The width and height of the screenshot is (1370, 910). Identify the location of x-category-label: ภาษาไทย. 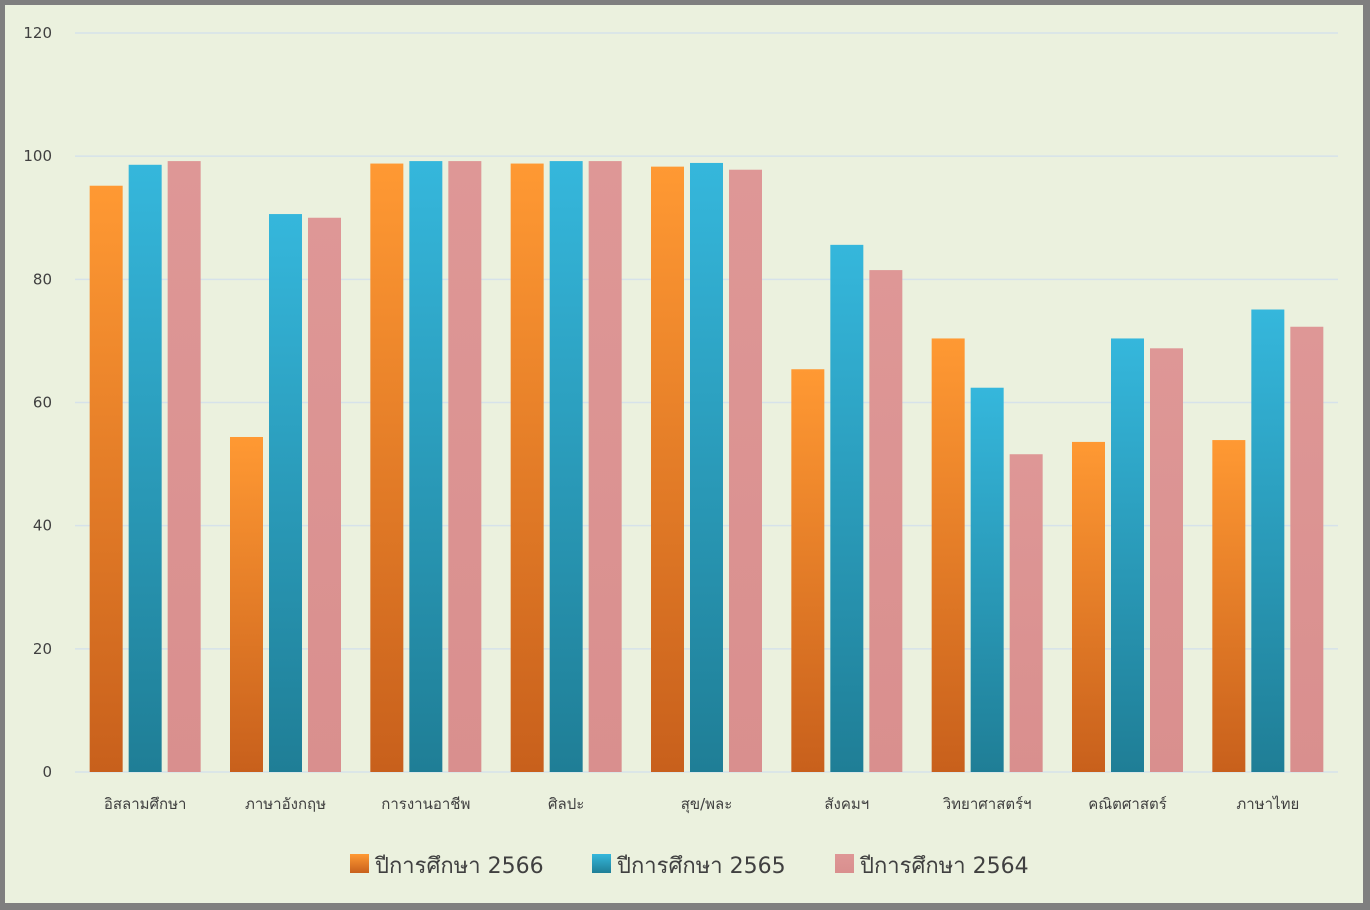
(1267, 804).